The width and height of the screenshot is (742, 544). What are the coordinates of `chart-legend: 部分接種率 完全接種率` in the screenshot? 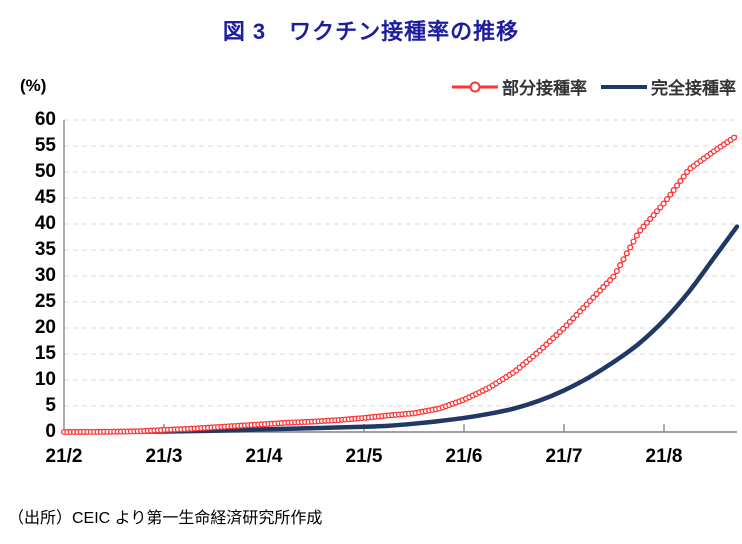 It's located at (594, 86).